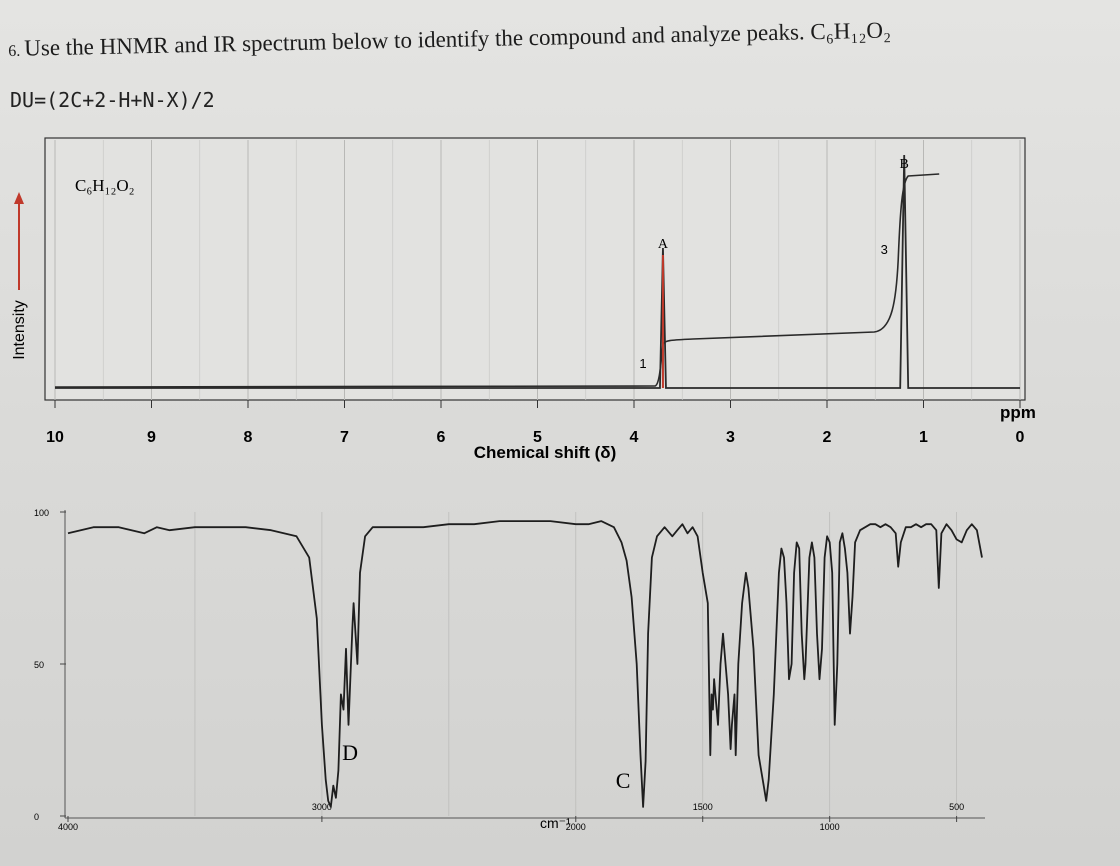 This screenshot has width=1120, height=866. Describe the element at coordinates (19, 330) in the screenshot. I see `nmr-ylabel: Intensity` at that location.